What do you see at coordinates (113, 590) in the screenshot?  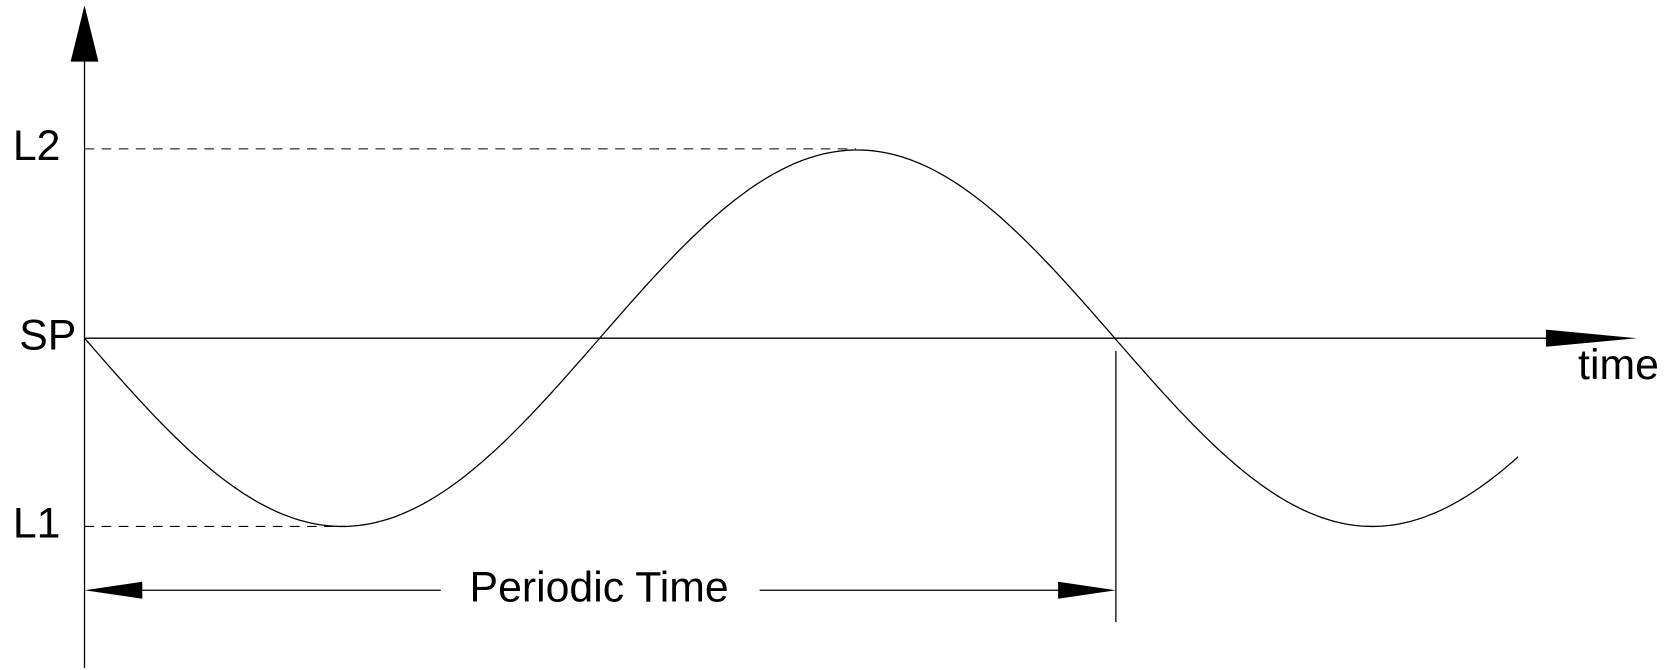 I see `dimension-arrow-left` at bounding box center [113, 590].